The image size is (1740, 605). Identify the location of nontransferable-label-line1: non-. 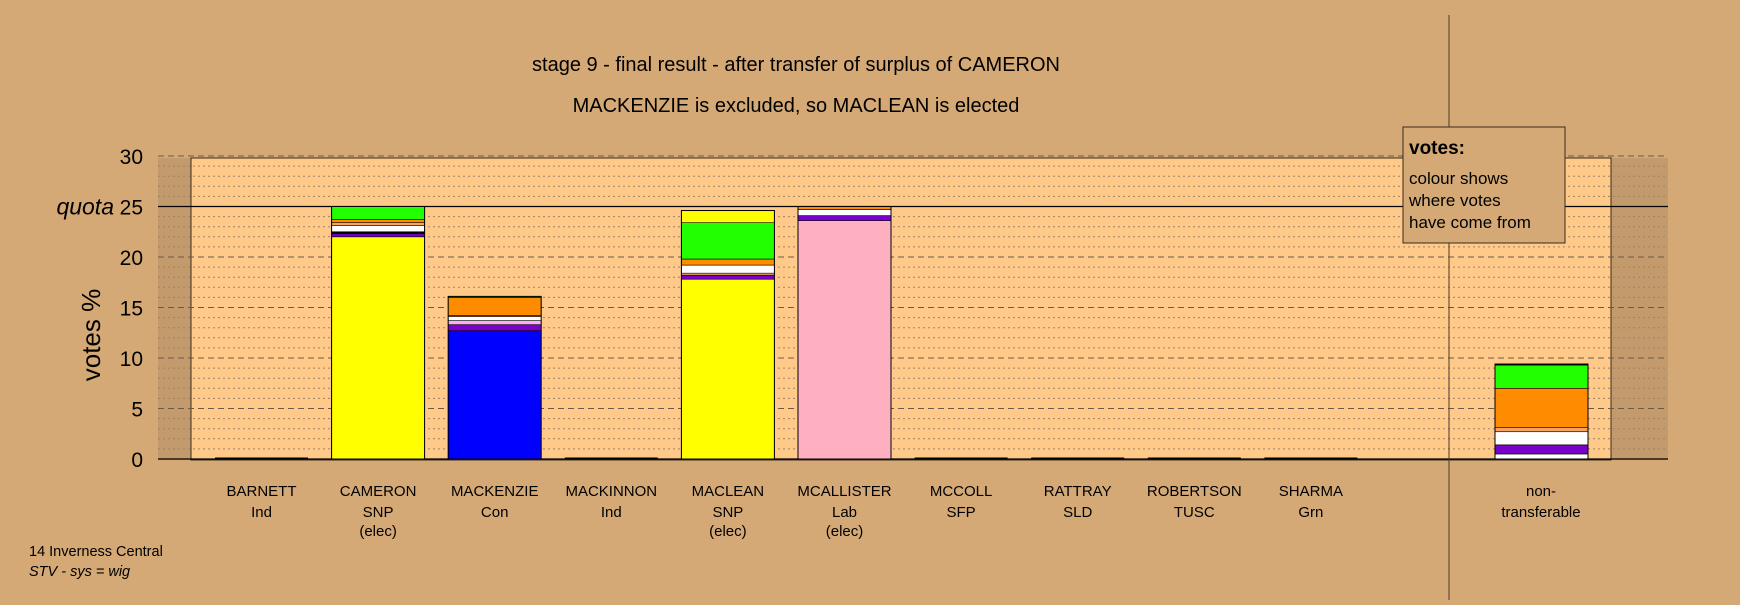
(1541, 491).